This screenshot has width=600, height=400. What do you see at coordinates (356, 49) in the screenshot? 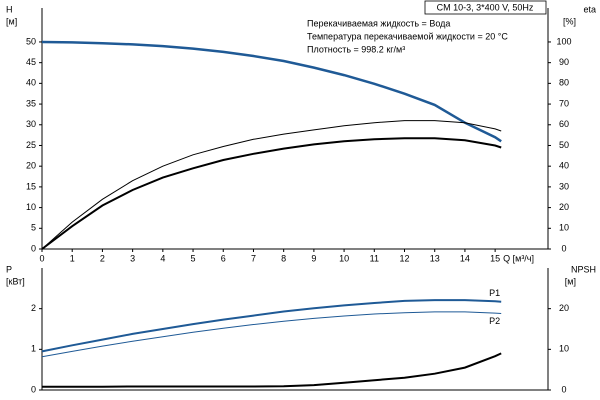
I see `annotation: Плотность = 998.2 кг/м³` at bounding box center [356, 49].